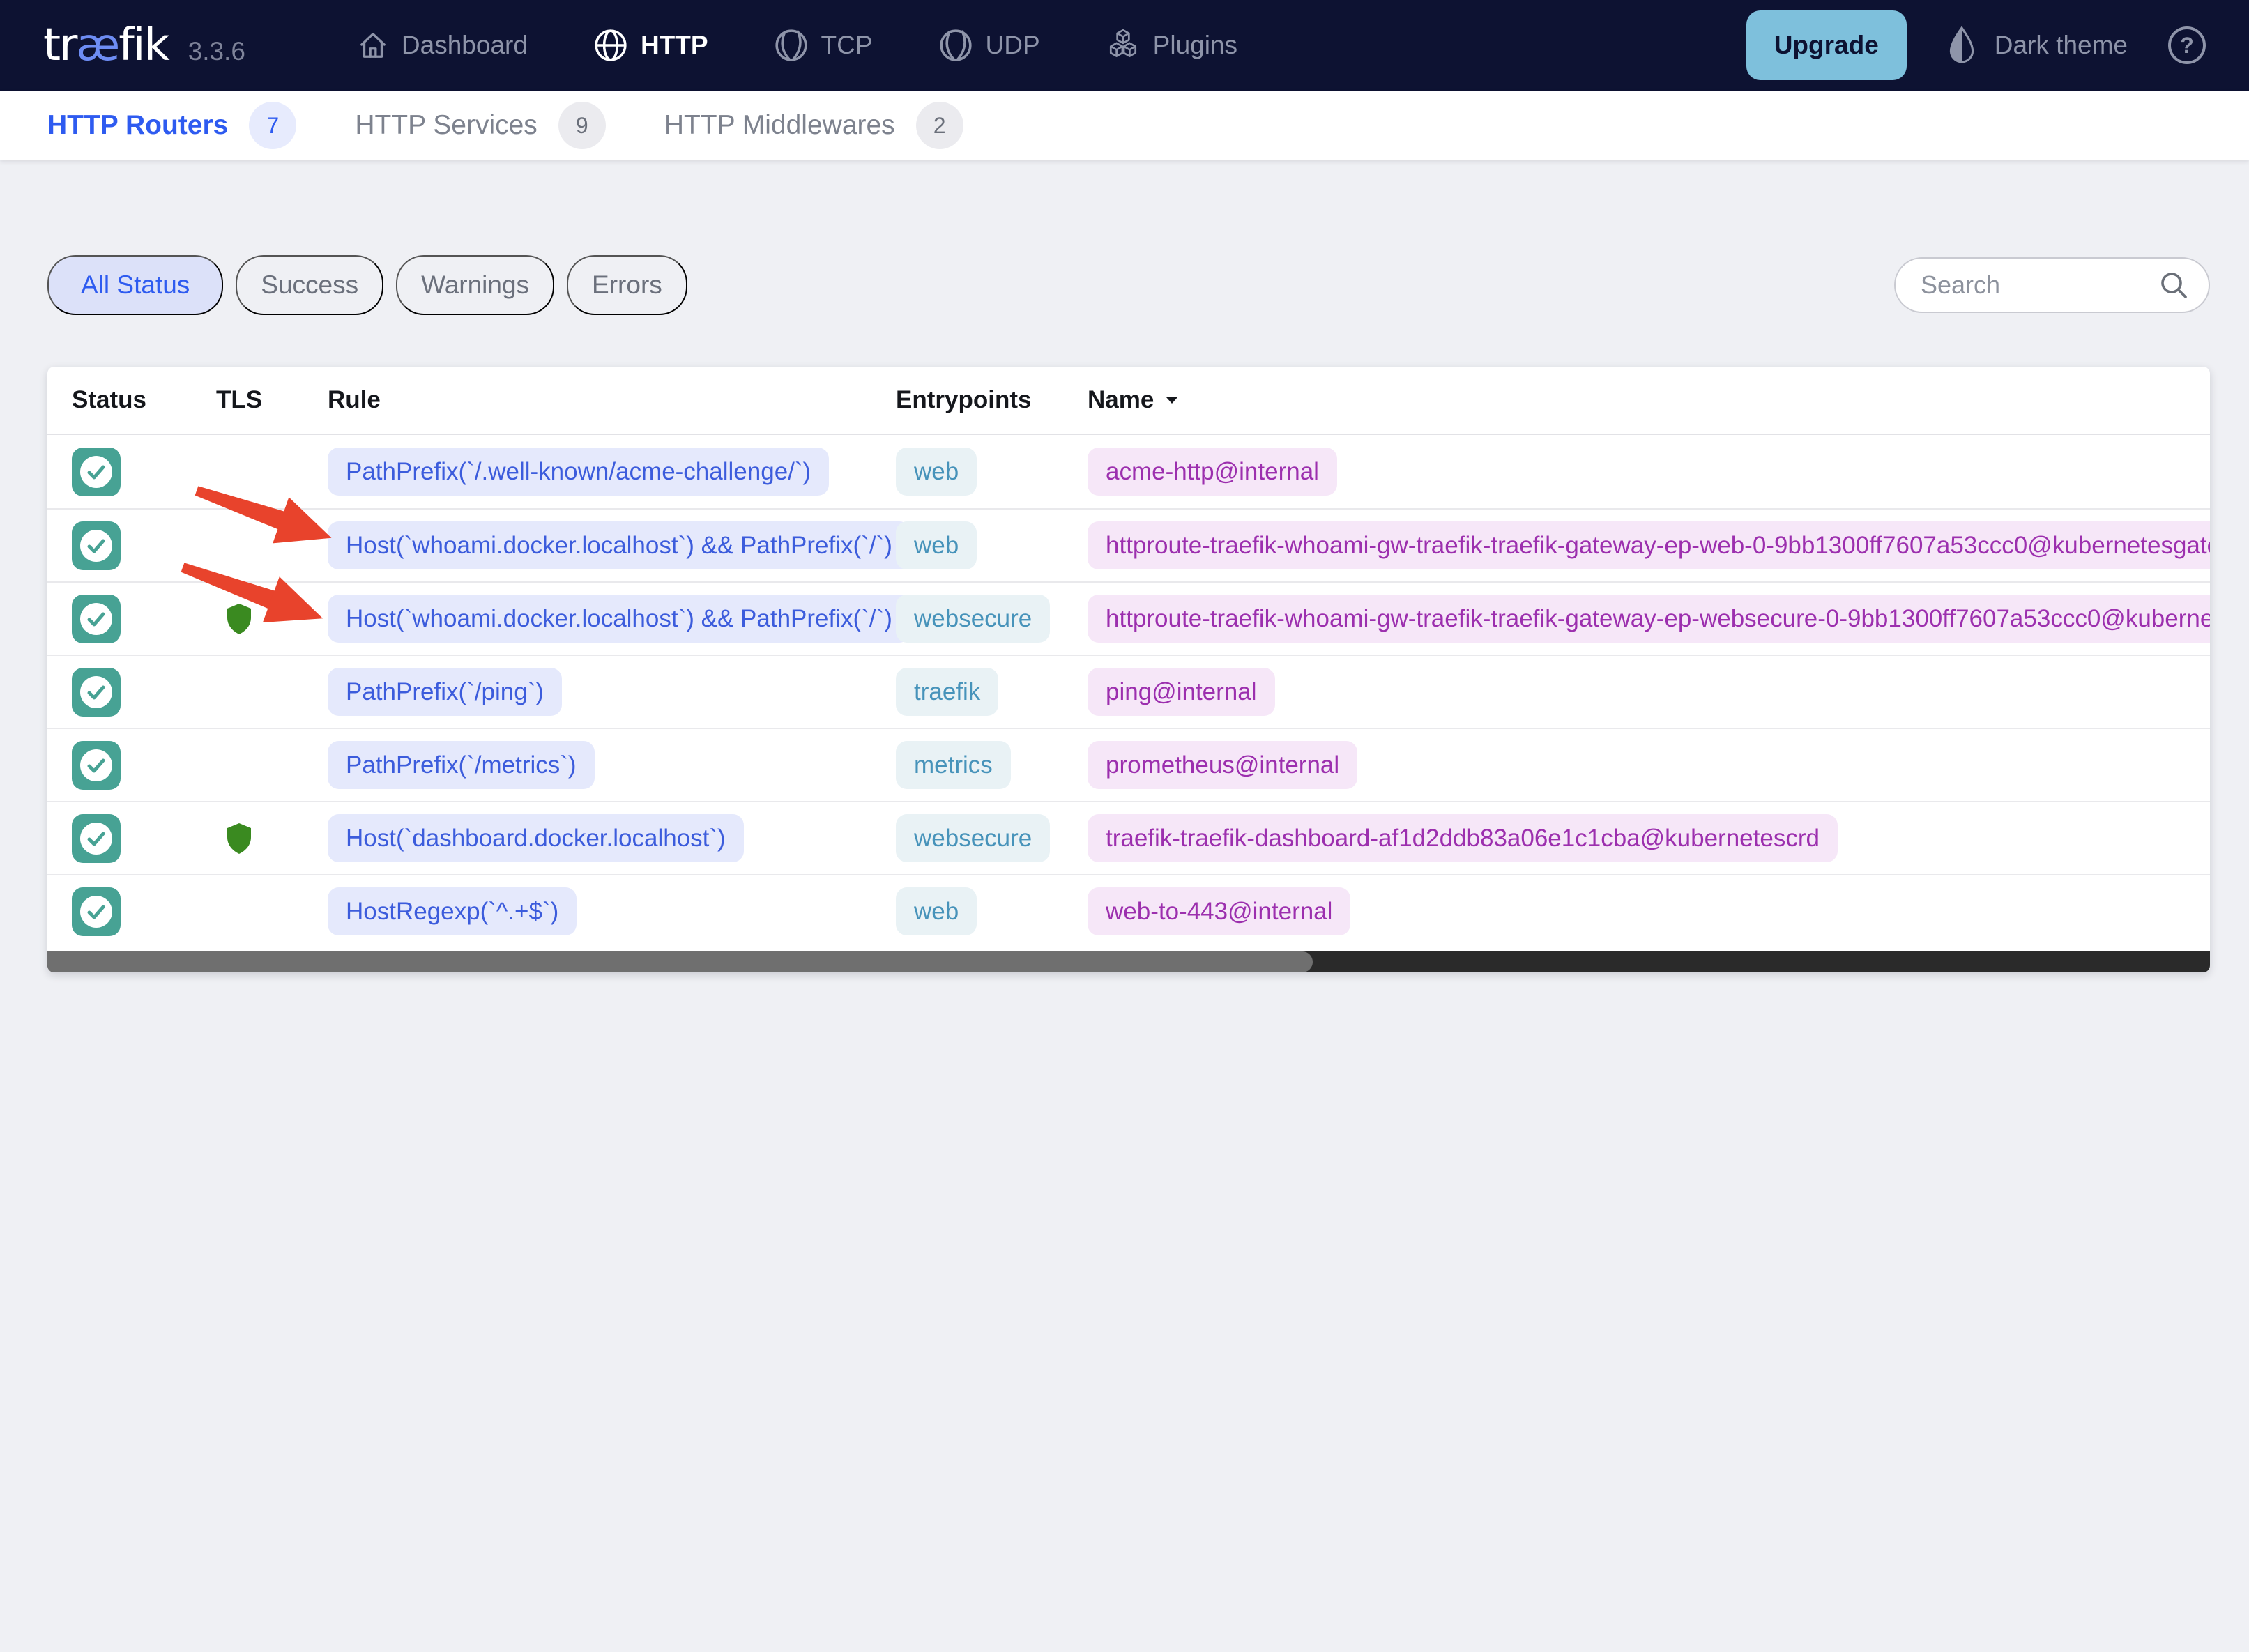 The height and width of the screenshot is (1652, 2249). Describe the element at coordinates (239, 399) in the screenshot. I see `col-tls: TLS` at that location.